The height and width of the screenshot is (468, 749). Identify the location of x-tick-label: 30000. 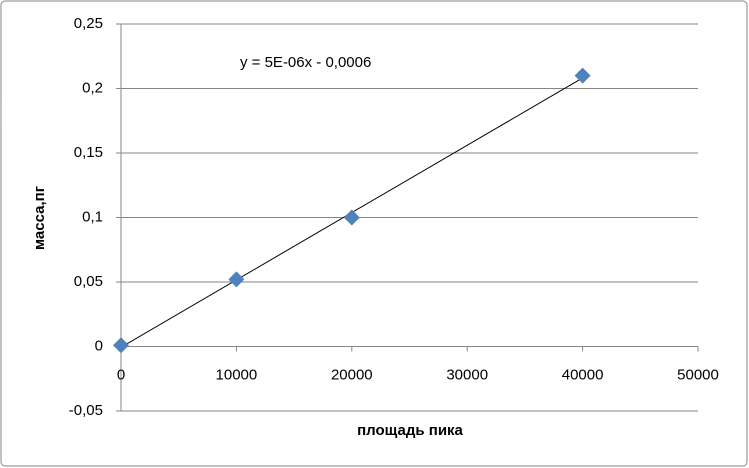
(467, 374).